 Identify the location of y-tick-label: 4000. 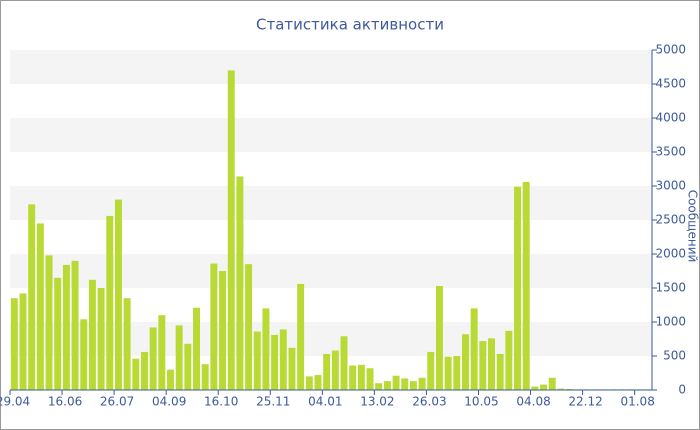
(670, 118).